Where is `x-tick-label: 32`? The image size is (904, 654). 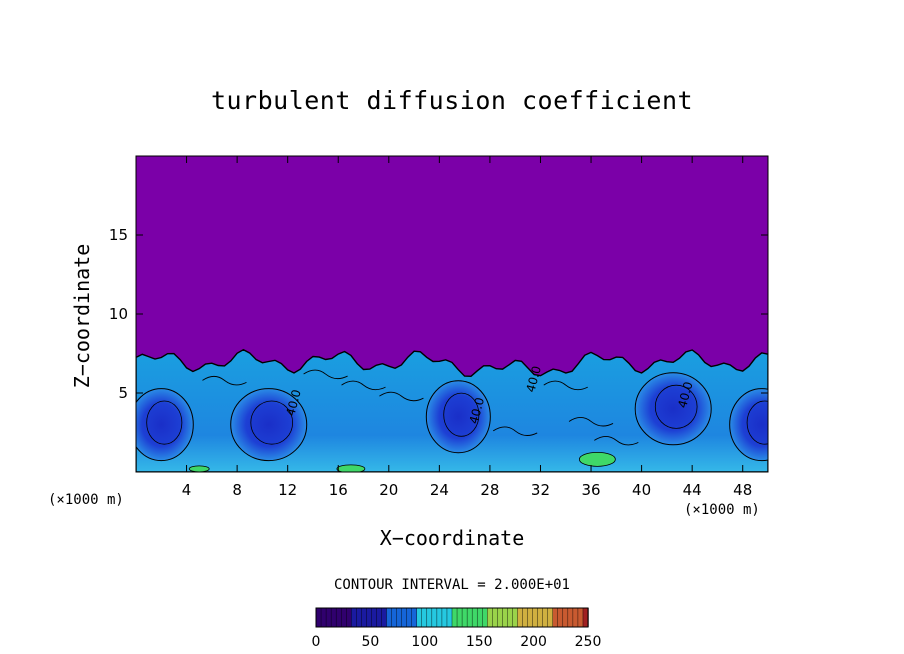
x-tick-label: 32 is located at coordinates (540, 490).